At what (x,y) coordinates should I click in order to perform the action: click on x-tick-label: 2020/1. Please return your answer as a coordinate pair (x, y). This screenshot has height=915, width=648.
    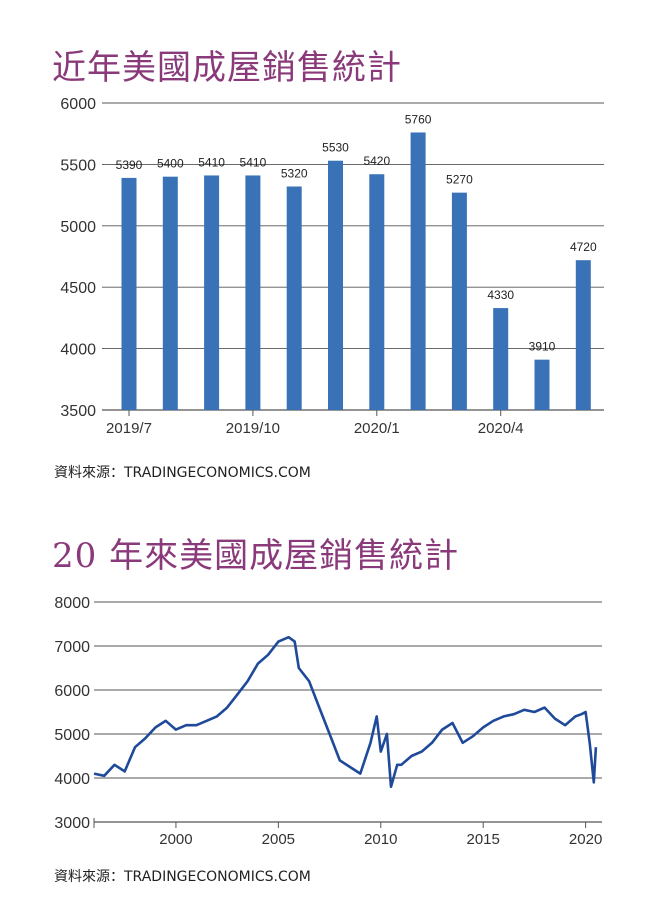
    Looking at the image, I should click on (377, 428).